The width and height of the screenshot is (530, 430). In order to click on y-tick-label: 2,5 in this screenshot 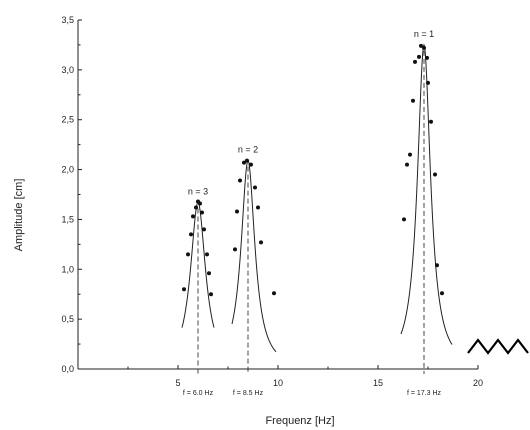, I will do `click(67, 120)`.